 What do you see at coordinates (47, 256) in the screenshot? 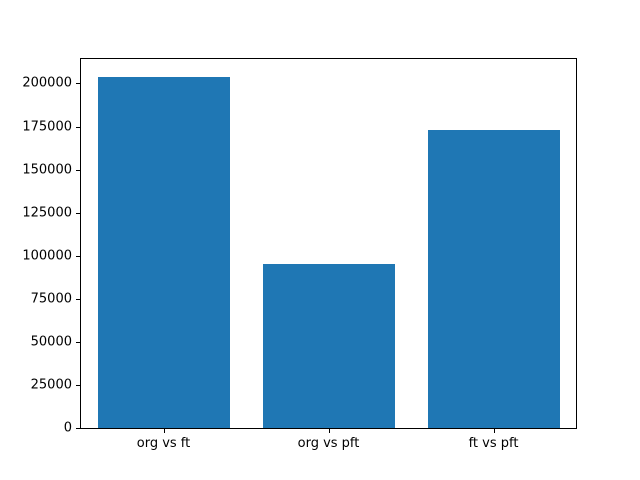
I see `y-axis-tick-label: 100000` at bounding box center [47, 256].